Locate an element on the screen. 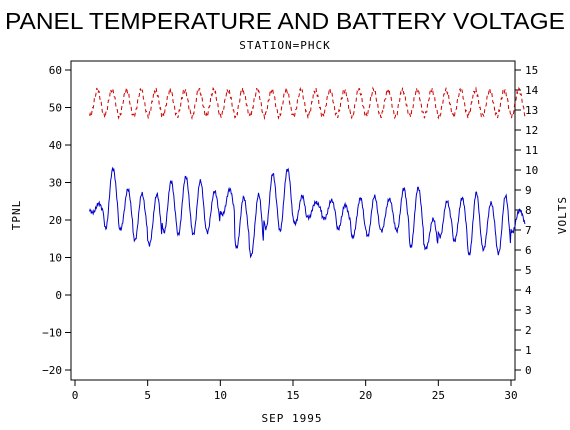 The width and height of the screenshot is (570, 430). y-left-tick-label: 0 is located at coordinates (58, 295).